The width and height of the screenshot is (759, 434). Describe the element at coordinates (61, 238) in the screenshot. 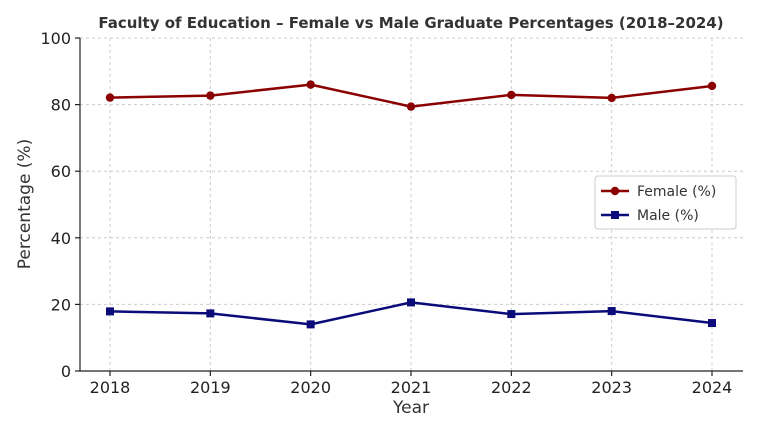

I see `y-tick-label: 40` at that location.